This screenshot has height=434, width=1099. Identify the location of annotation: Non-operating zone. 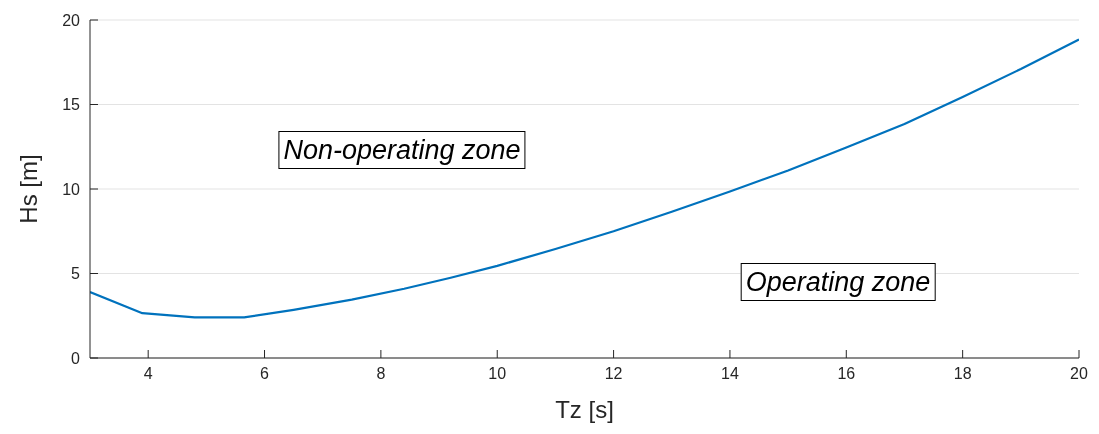
(402, 150).